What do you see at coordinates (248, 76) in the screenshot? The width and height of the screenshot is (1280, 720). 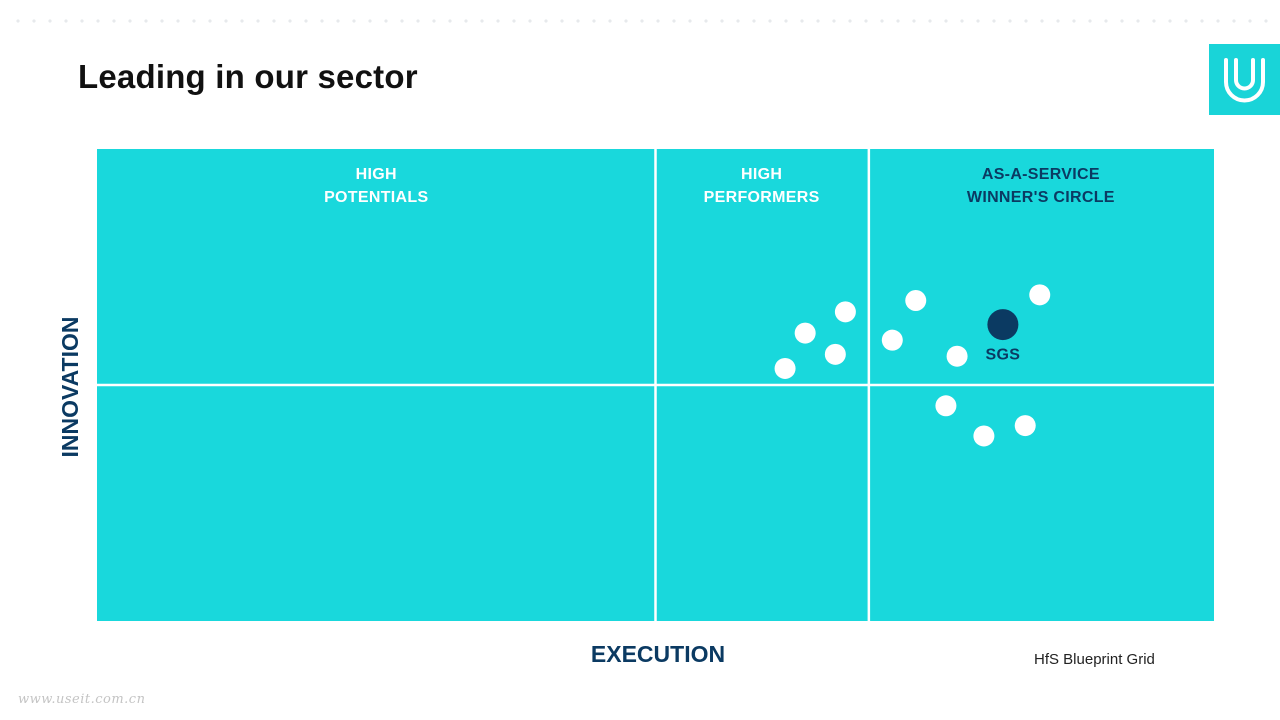 I see `page-title: Leading in our sector` at bounding box center [248, 76].